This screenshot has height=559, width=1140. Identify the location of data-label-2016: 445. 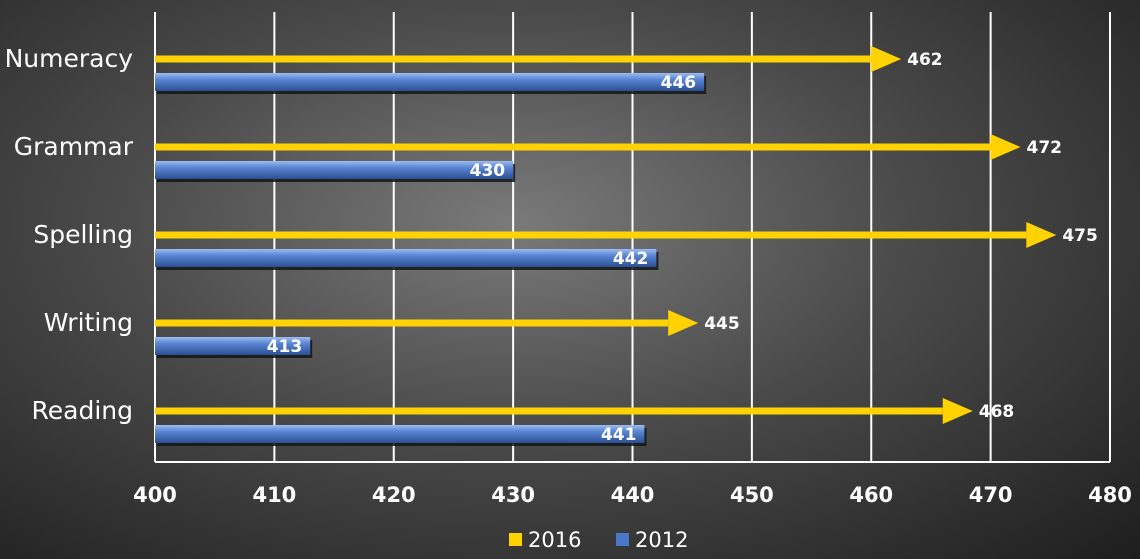
(722, 324).